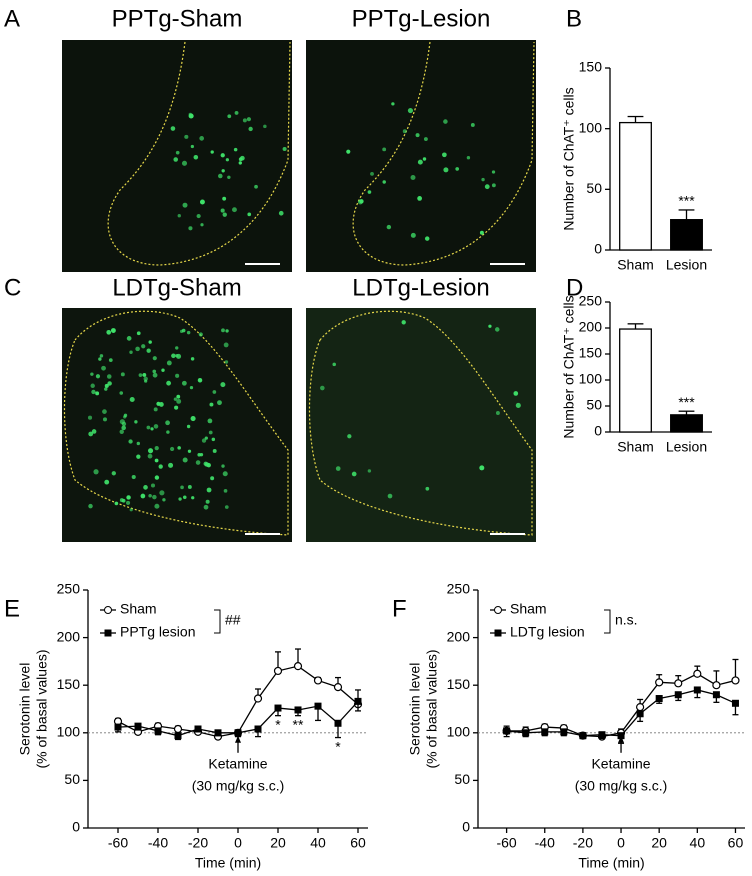  What do you see at coordinates (607, 621) in the screenshot?
I see `comparison-bracket` at bounding box center [607, 621].